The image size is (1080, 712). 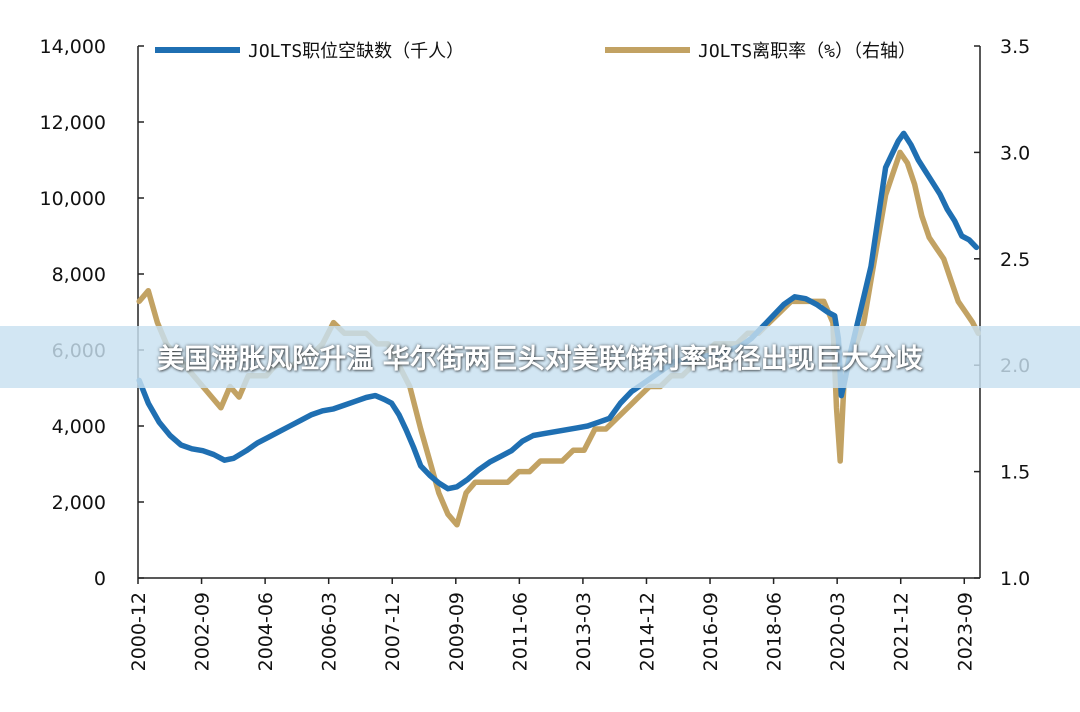 I want to click on left-tick-label: 12,000, so click(x=73, y=123).